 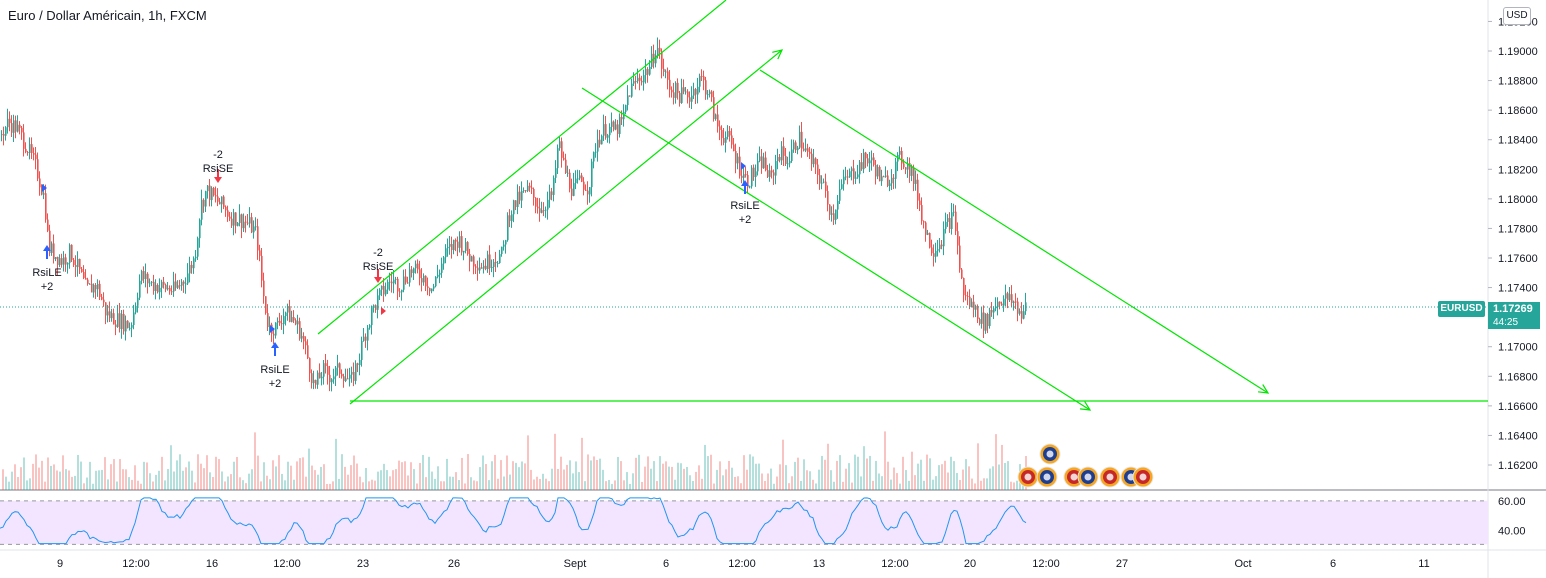 What do you see at coordinates (513, 521) in the screenshot?
I see `rsi-line` at bounding box center [513, 521].